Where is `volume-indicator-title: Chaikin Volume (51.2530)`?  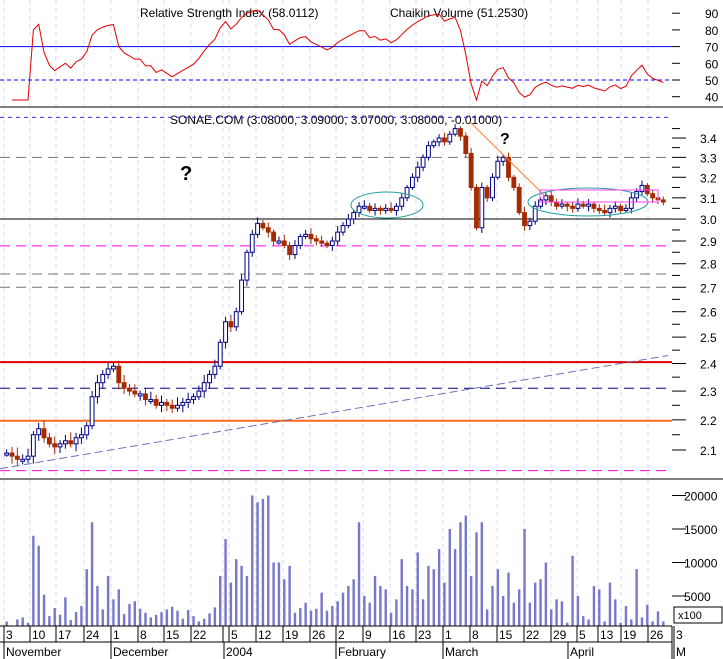 volume-indicator-title: Chaikin Volume (51.2530) is located at coordinates (459, 13).